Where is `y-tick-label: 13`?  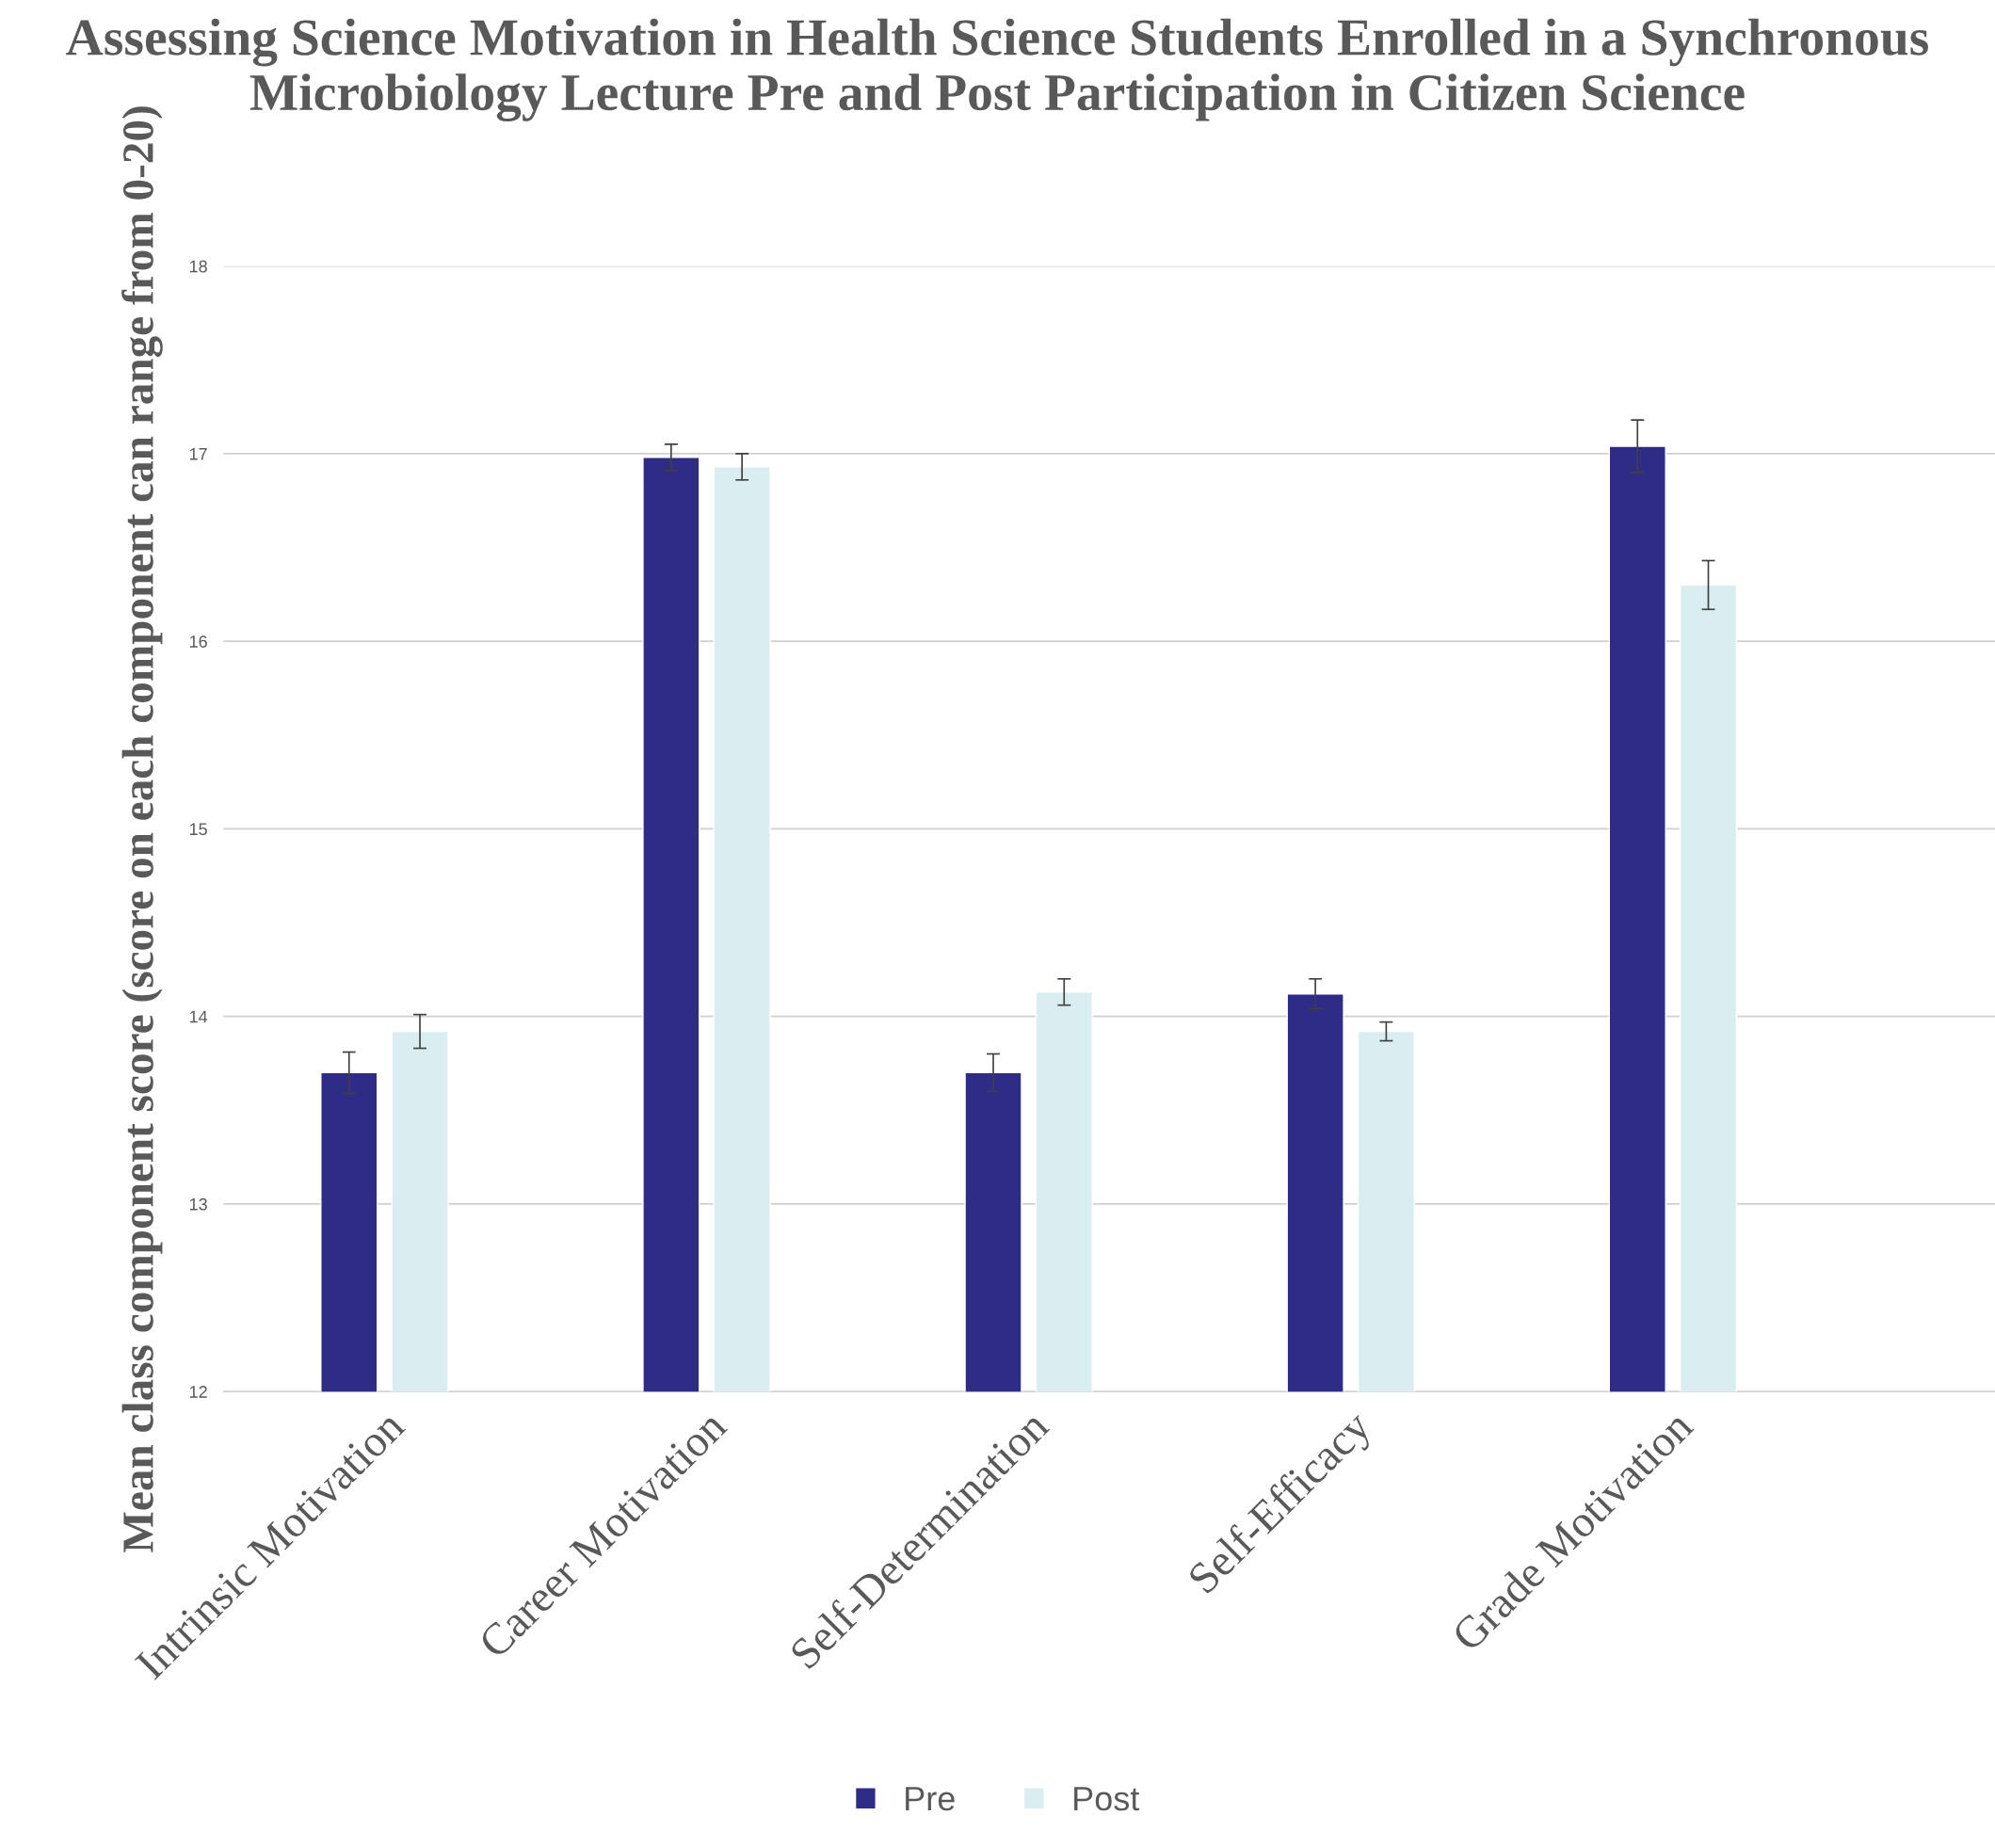
y-tick-label: 13 is located at coordinates (198, 1204).